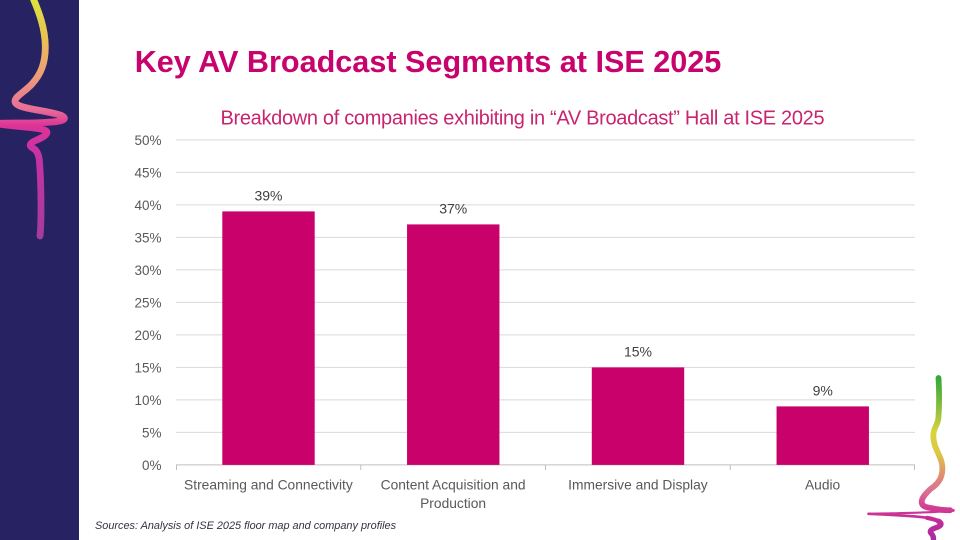  I want to click on svg-text: 25%, so click(147, 302).